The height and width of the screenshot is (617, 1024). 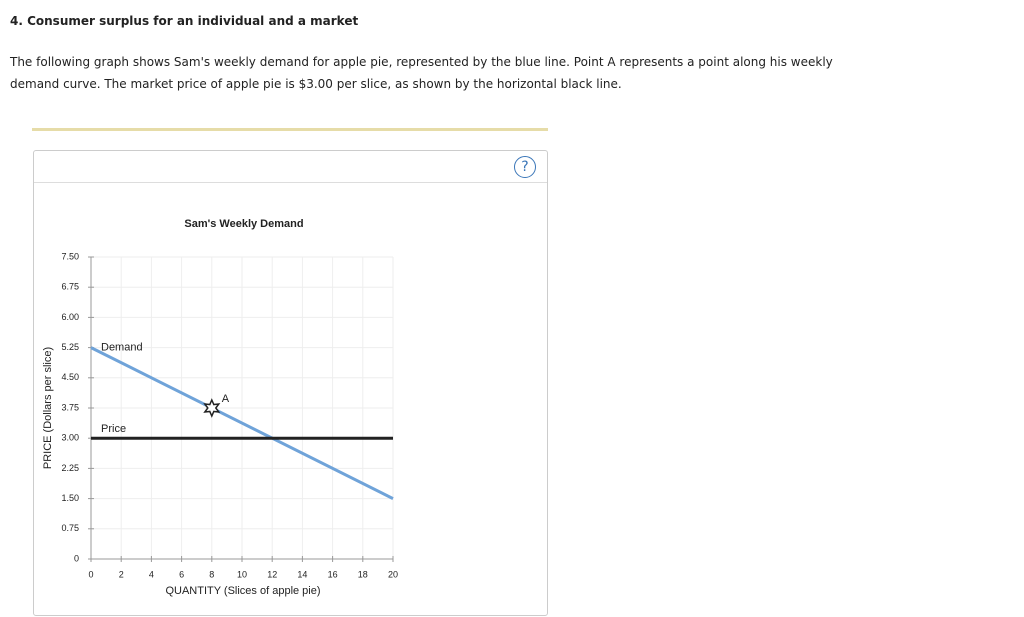 I want to click on point-marker, so click(x=212, y=408).